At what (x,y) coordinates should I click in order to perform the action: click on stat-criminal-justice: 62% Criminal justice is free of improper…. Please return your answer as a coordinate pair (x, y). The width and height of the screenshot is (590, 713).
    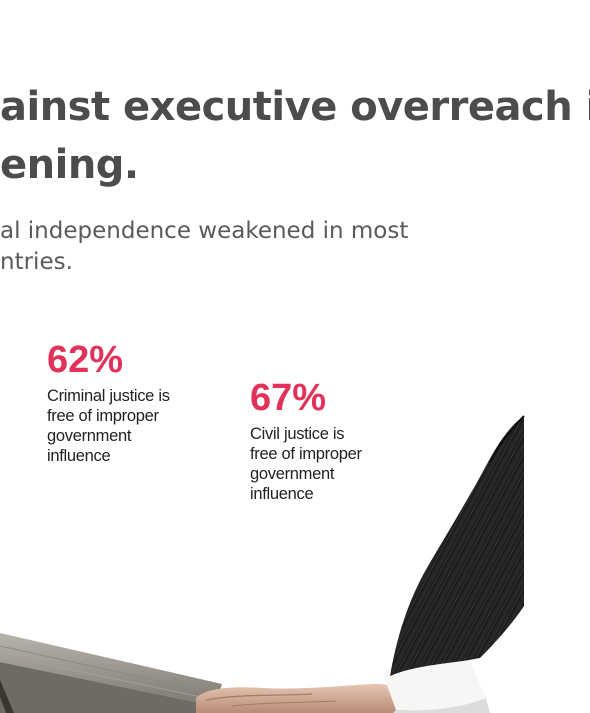
    Looking at the image, I should click on (119, 403).